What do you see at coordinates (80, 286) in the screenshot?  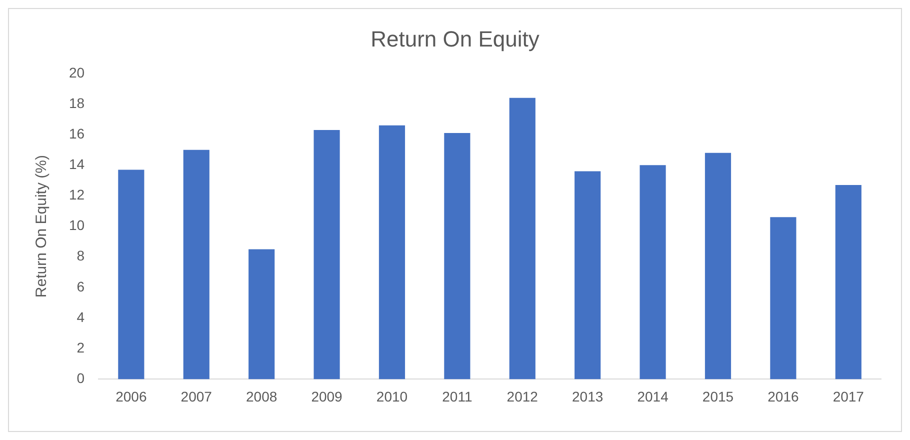 I see `y-tick-label: 6` at bounding box center [80, 286].